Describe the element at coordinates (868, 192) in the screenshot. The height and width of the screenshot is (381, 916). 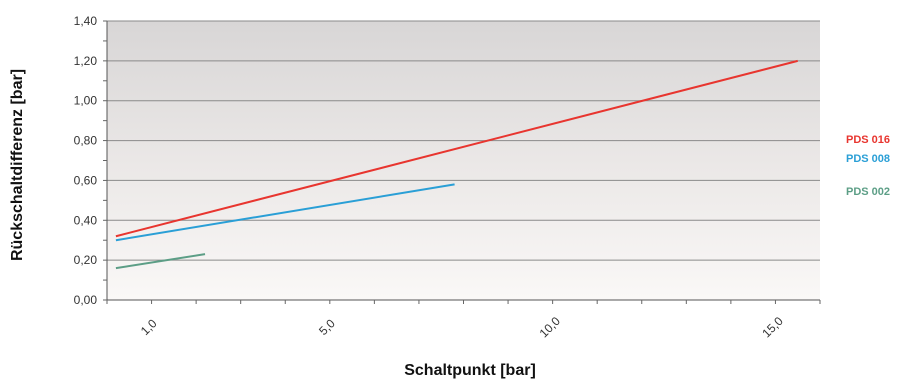
I see `legend-item: PDS 002` at that location.